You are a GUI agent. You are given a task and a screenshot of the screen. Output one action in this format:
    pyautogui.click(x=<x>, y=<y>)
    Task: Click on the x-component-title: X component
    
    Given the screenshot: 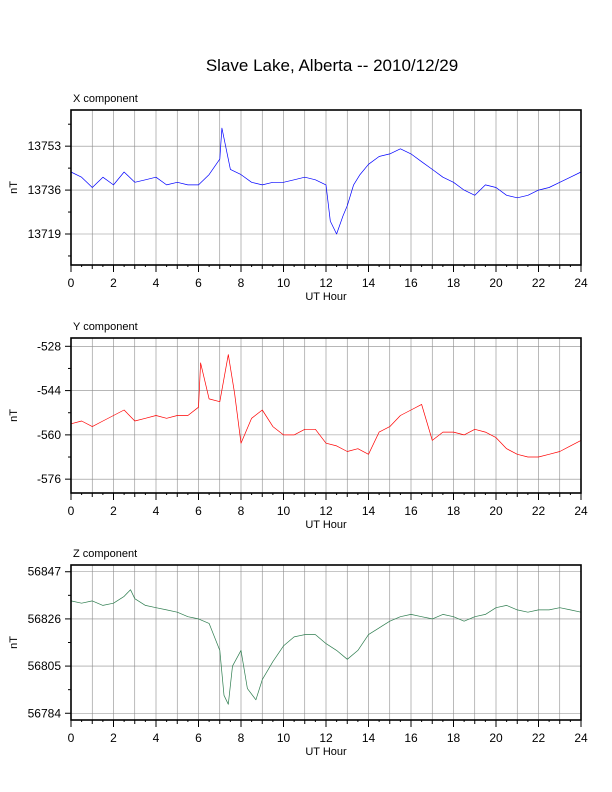 What is the action you would take?
    pyautogui.click(x=105, y=99)
    